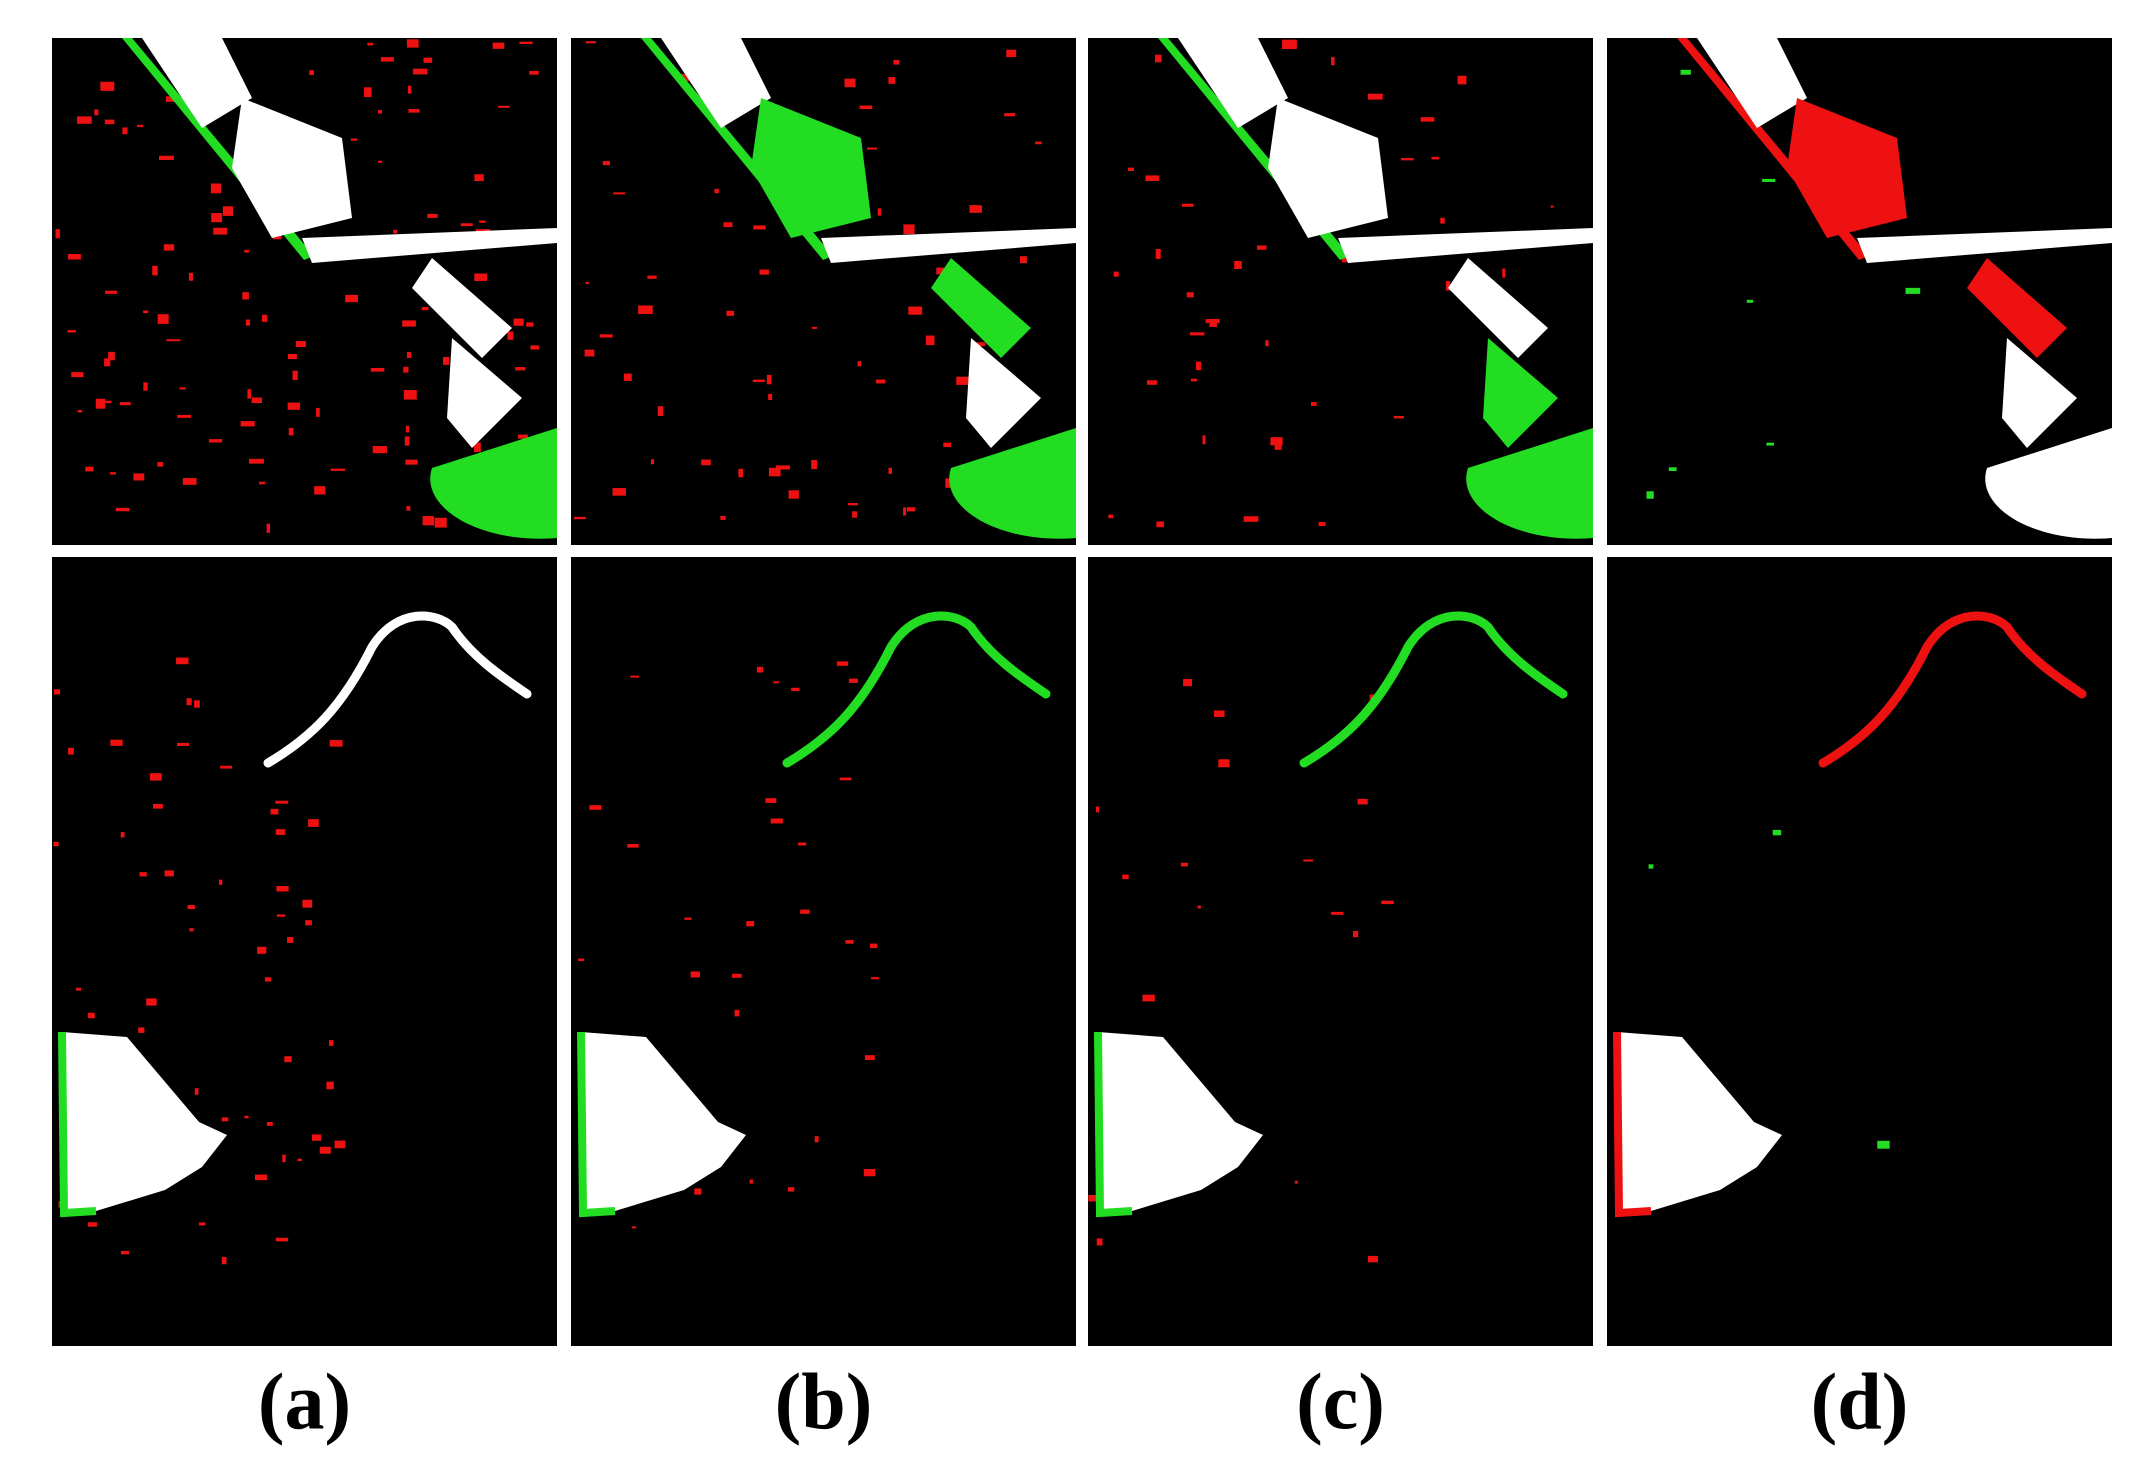  What do you see at coordinates (1113, 1124) in the screenshot?
I see `field-edge` at bounding box center [1113, 1124].